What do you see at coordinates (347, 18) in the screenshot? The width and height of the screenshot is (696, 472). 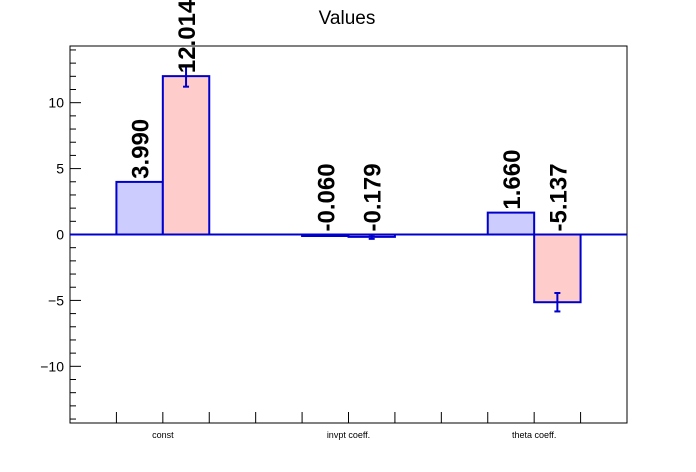 I see `chart-title: Values` at bounding box center [347, 18].